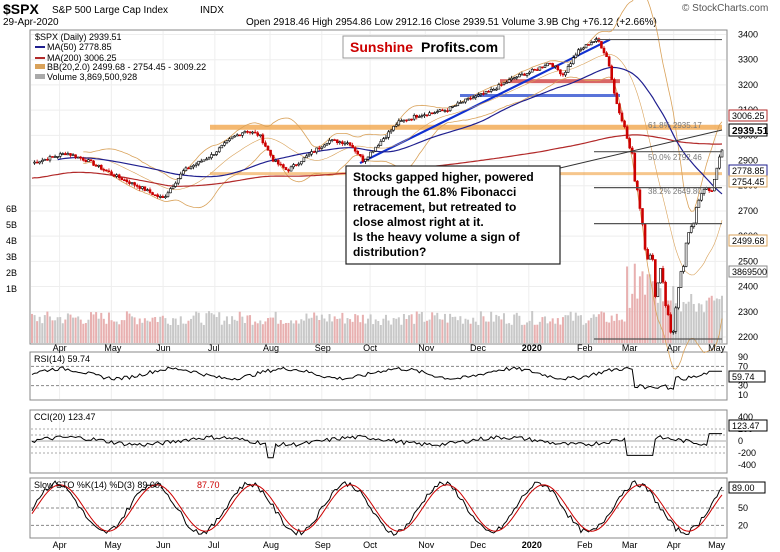  What do you see at coordinates (376, 446) in the screenshot?
I see `cci-line` at bounding box center [376, 446].